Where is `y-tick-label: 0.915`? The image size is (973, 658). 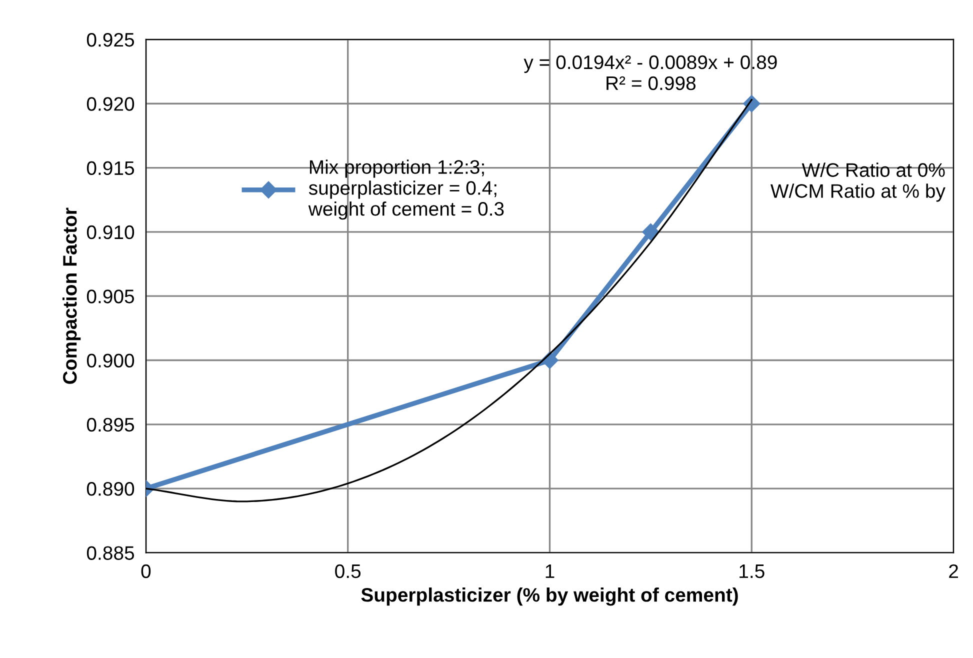
y-tick-label: 0.915 is located at coordinates (110, 168).